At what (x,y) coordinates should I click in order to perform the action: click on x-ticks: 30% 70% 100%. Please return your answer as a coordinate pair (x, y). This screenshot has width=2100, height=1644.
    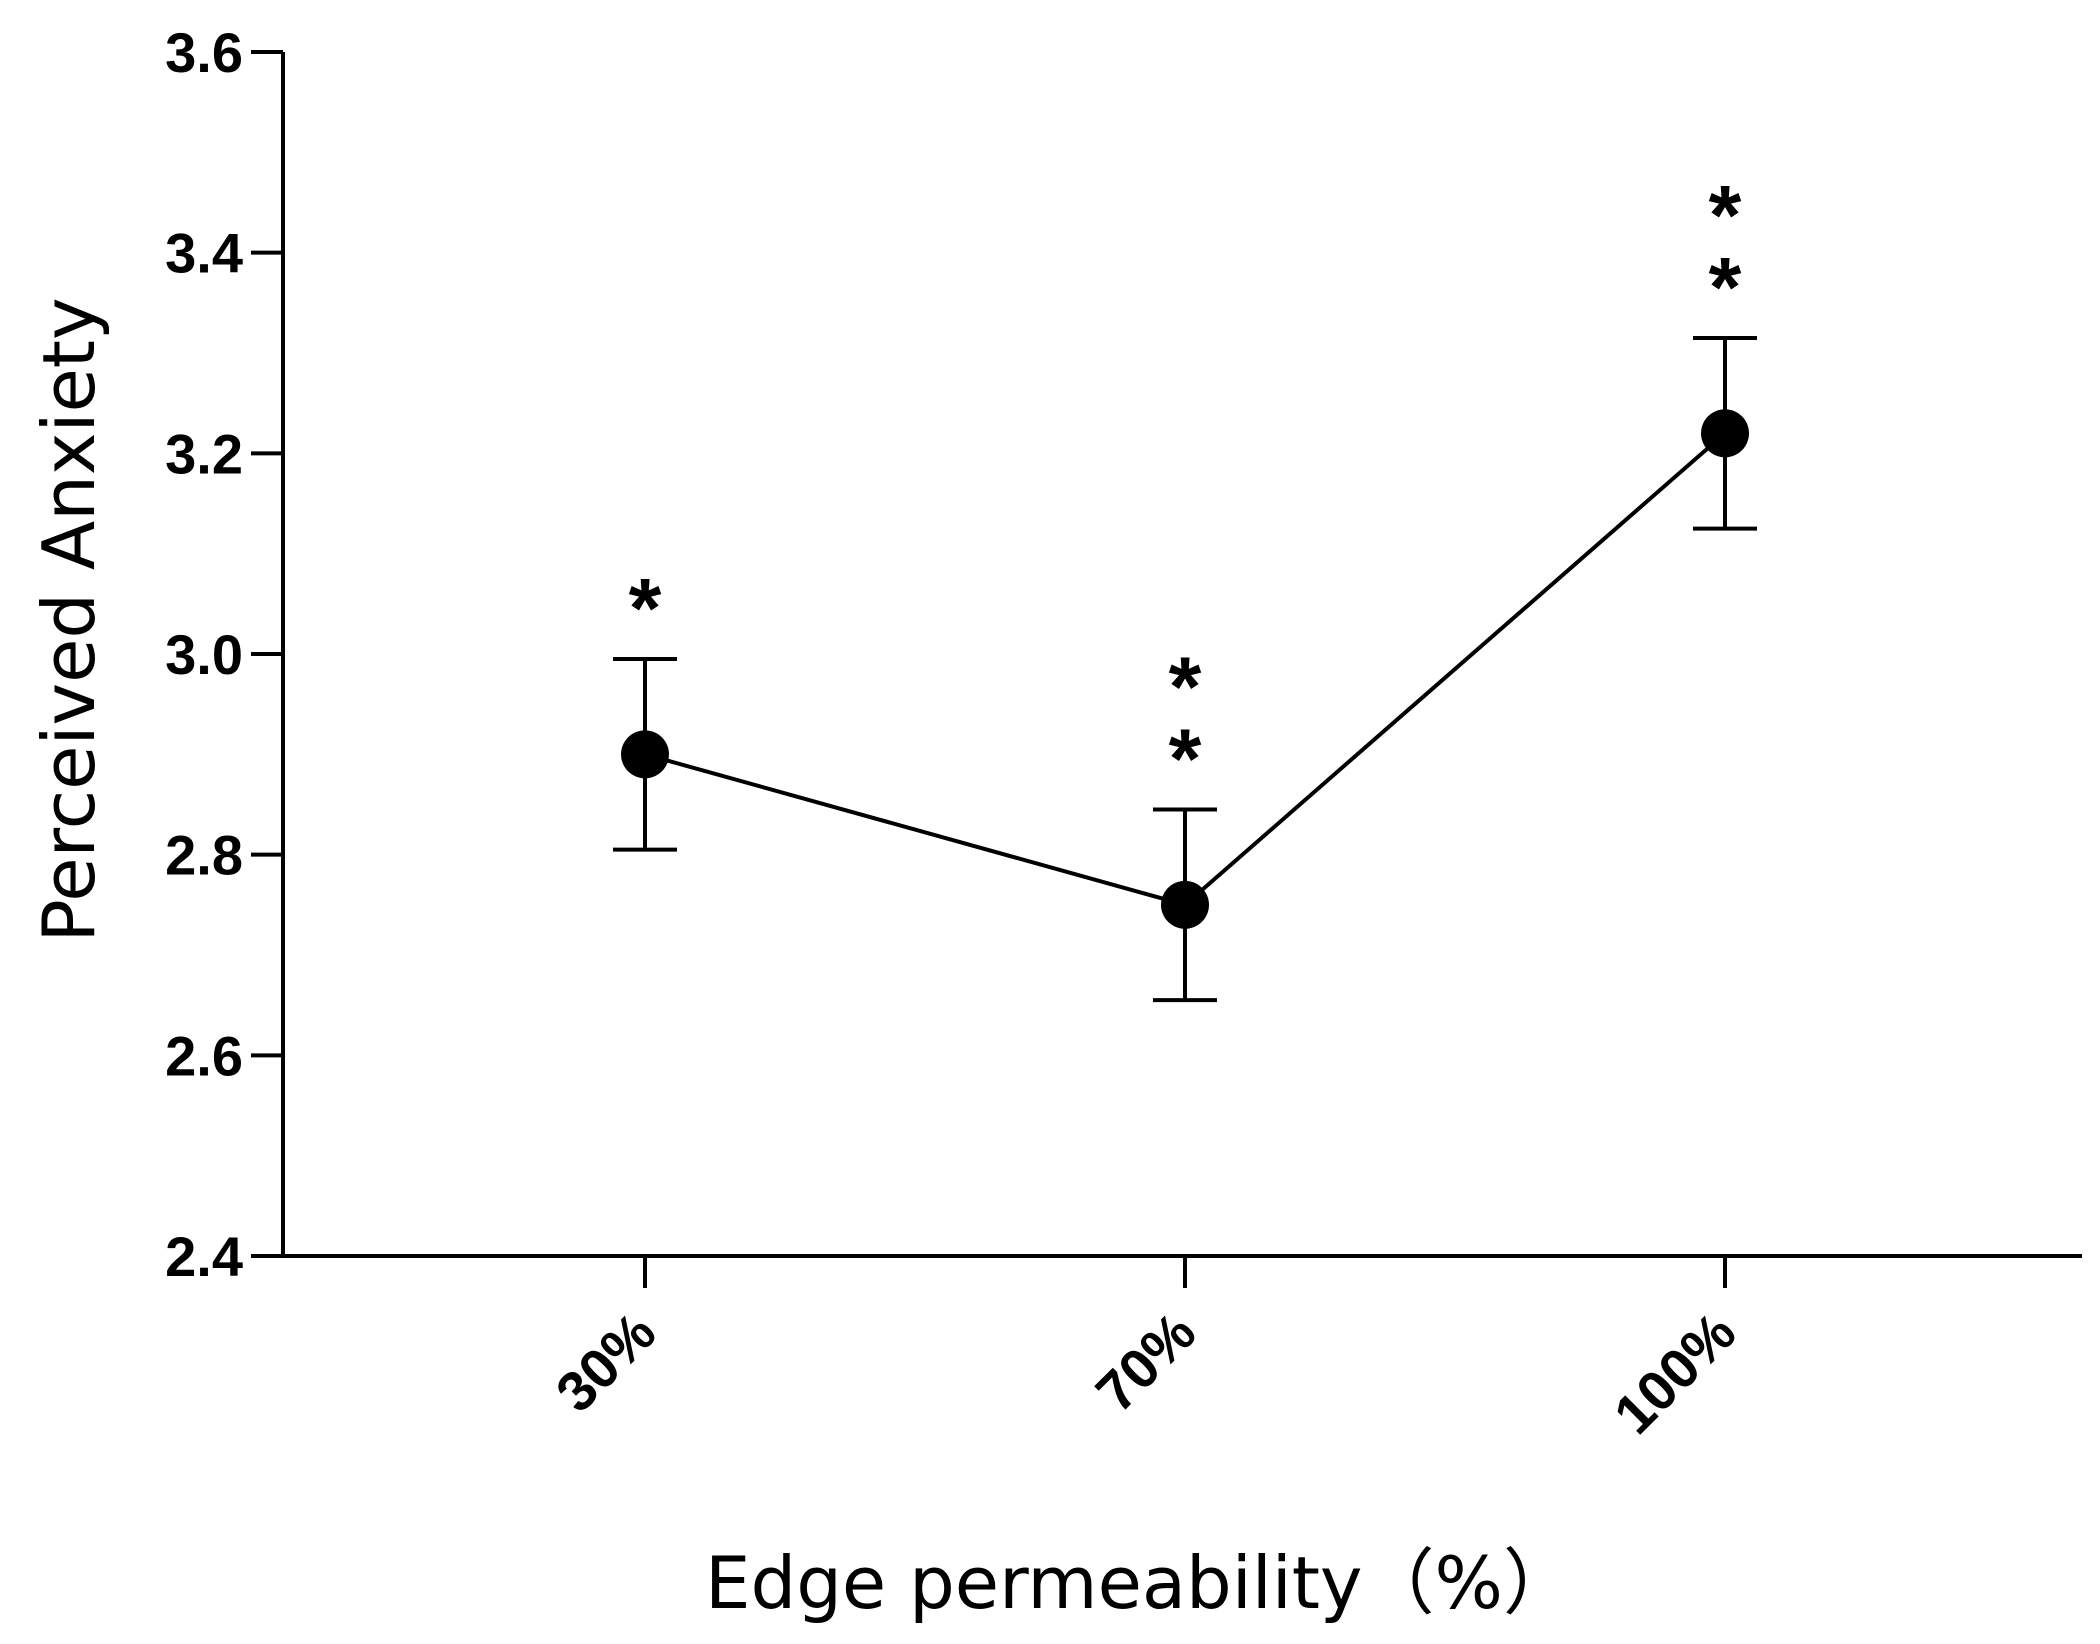
    Looking at the image, I should click on (1146, 1351).